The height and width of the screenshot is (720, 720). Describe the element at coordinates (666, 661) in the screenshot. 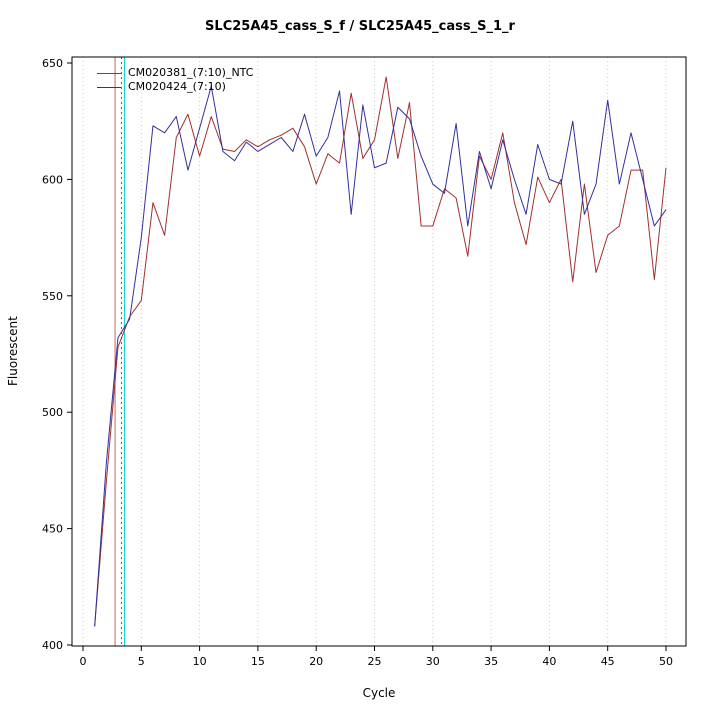

I see `x-tick-label: 50` at that location.